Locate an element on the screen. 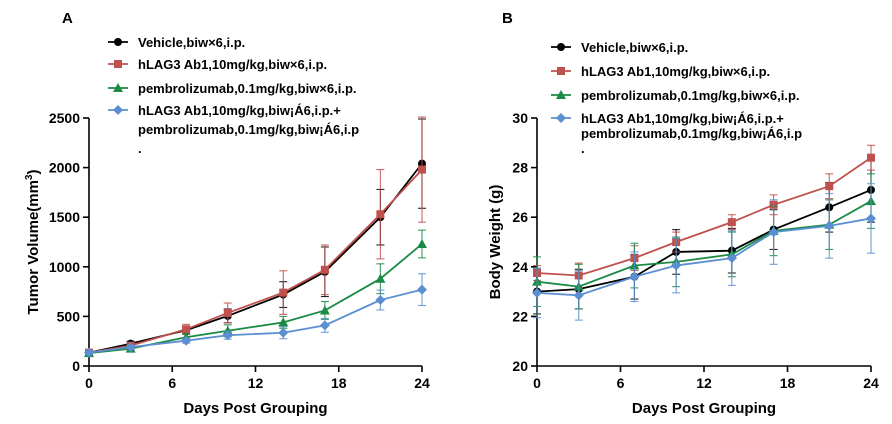 The height and width of the screenshot is (424, 892). y-tick-label: 30 is located at coordinates (520, 118).